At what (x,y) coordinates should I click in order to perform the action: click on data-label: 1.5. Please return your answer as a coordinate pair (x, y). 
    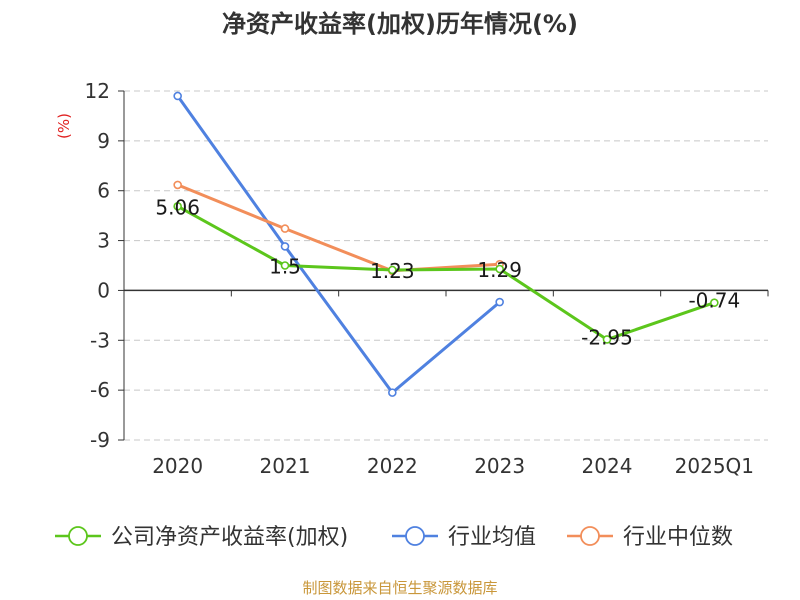
    Looking at the image, I should click on (285, 267).